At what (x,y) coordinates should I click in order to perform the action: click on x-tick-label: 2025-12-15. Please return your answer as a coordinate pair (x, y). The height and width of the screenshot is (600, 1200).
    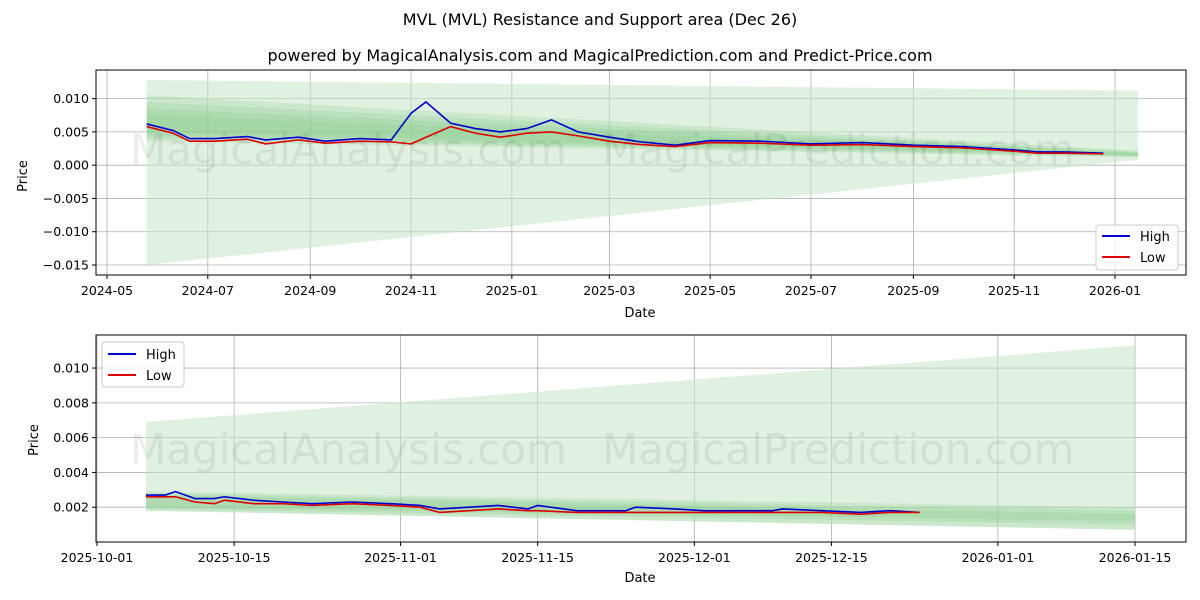
    Looking at the image, I should click on (831, 557).